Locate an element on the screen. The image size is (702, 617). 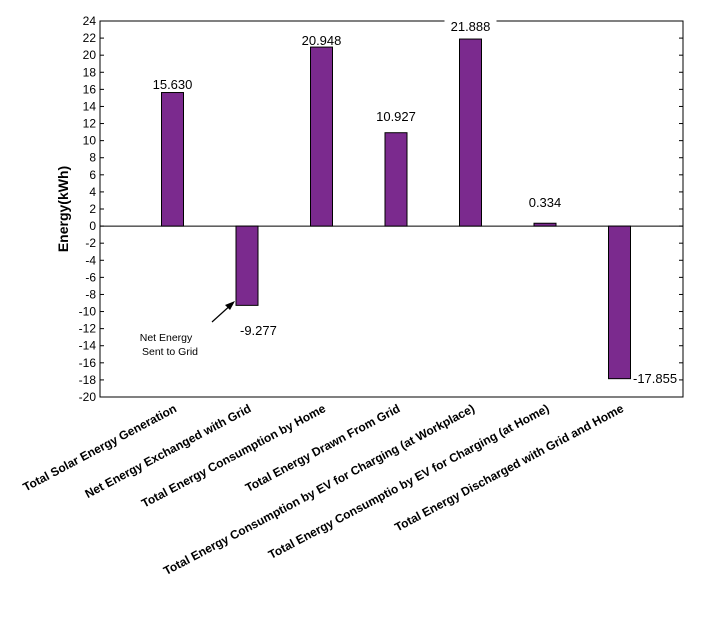
y-tick-label: -8 is located at coordinates (90, 294).